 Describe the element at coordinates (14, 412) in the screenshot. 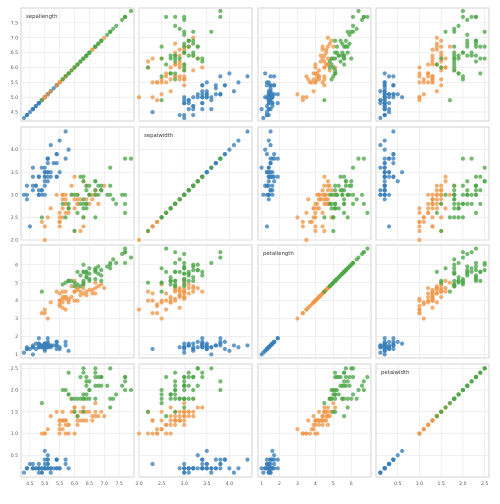

I see `y-tick-label: 1.5` at that location.